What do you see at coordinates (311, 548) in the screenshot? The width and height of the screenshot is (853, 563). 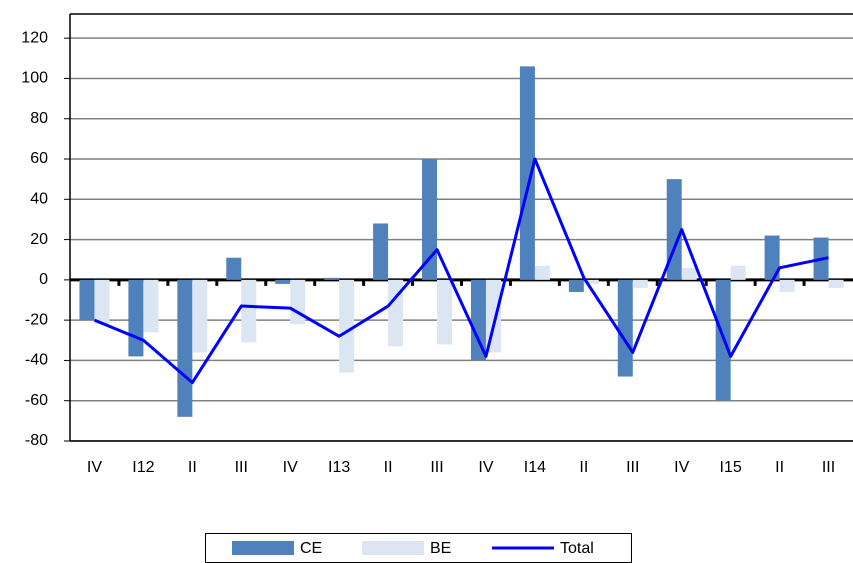 I see `legend-label: CE` at bounding box center [311, 548].